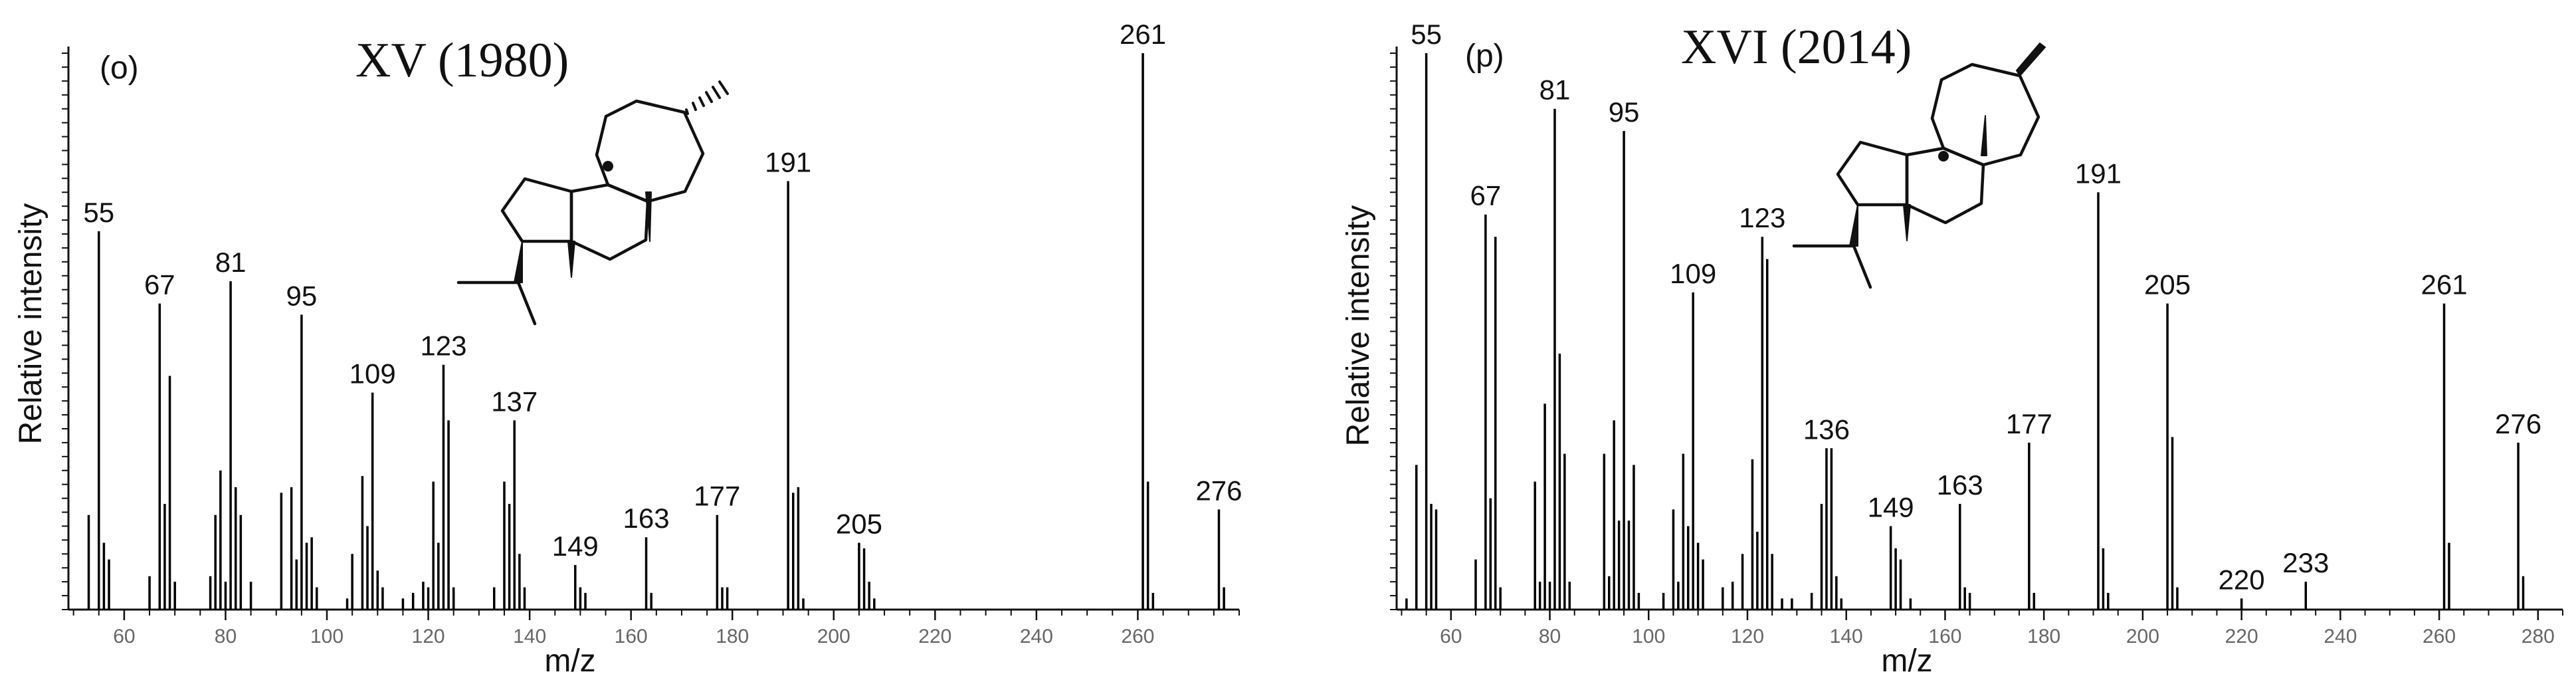 The image size is (2576, 694). I want to click on panel-label-p: (p), so click(1485, 56).